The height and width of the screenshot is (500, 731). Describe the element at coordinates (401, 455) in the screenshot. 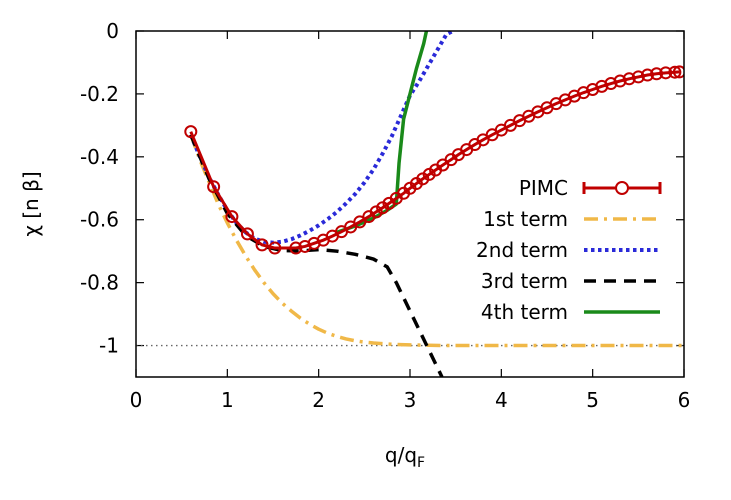

I see `x-axis-label-main: q/q` at that location.